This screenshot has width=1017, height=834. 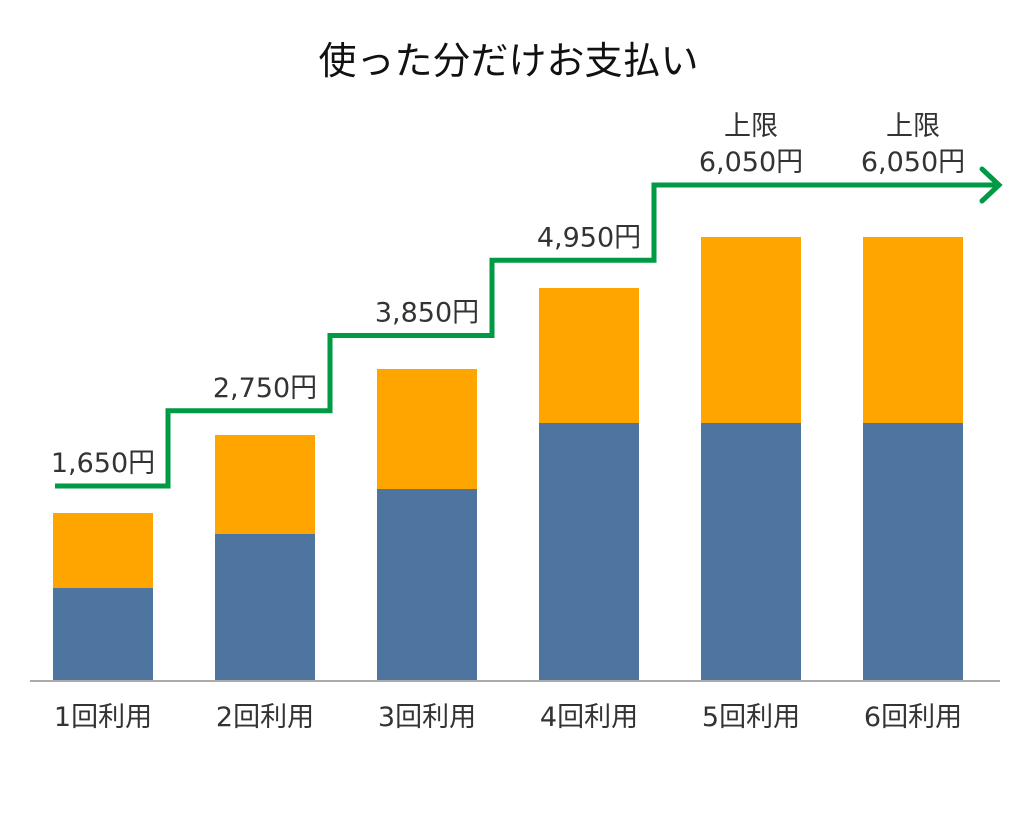 I want to click on price-label: 2,750円, so click(x=265, y=388).